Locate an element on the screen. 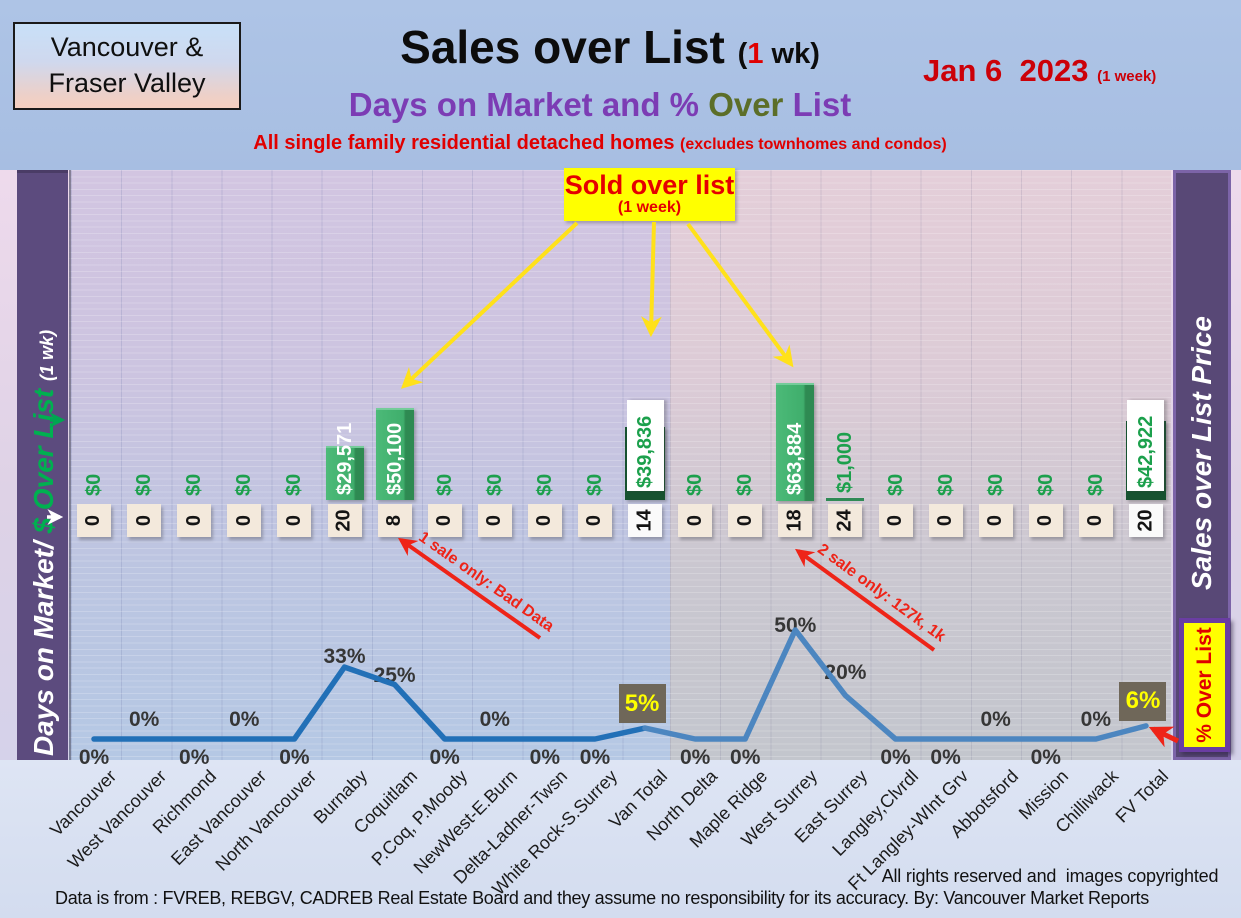  pct-label-15: 20% is located at coordinates (845, 673).